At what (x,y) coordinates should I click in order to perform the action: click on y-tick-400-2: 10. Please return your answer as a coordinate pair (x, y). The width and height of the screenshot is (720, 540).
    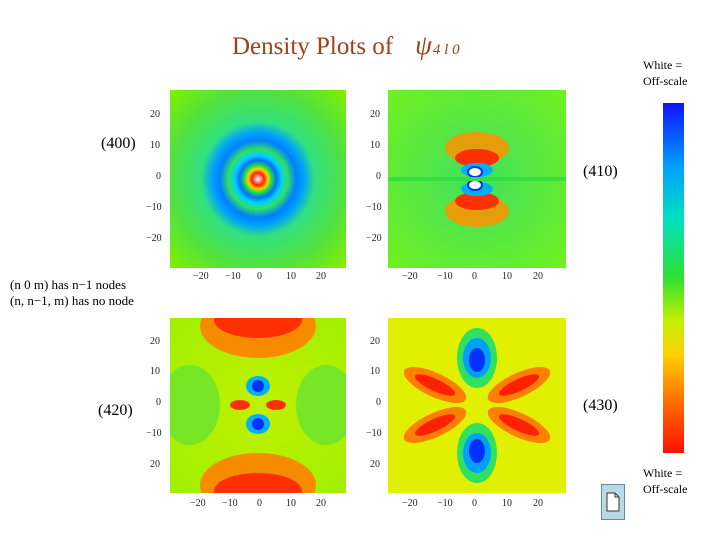
    Looking at the image, I should click on (155, 145).